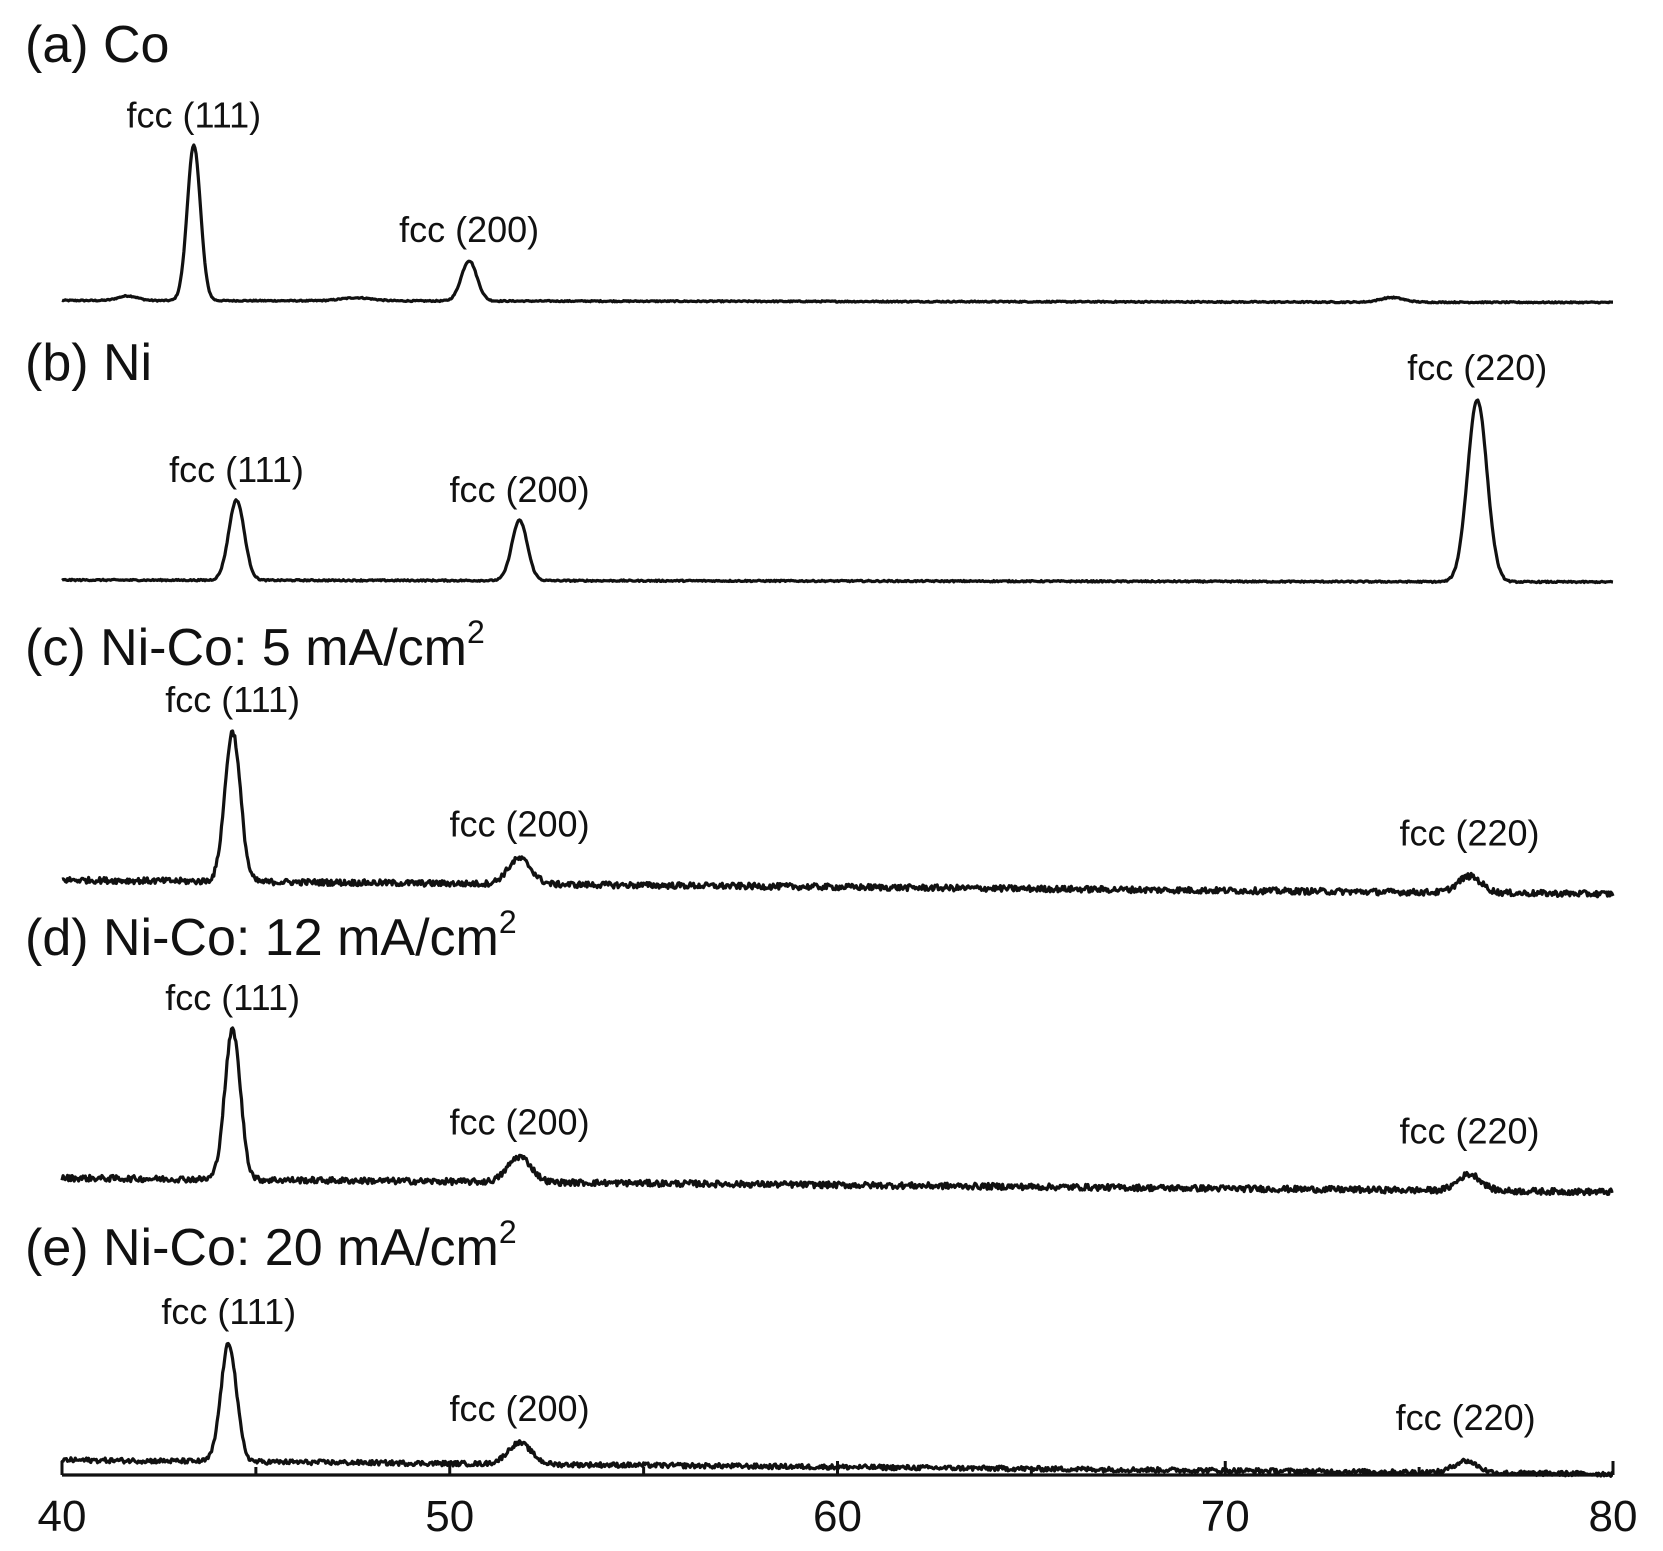 This screenshot has width=1663, height=1551. Describe the element at coordinates (62, 1516) in the screenshot. I see `x-tick-label: 40` at that location.